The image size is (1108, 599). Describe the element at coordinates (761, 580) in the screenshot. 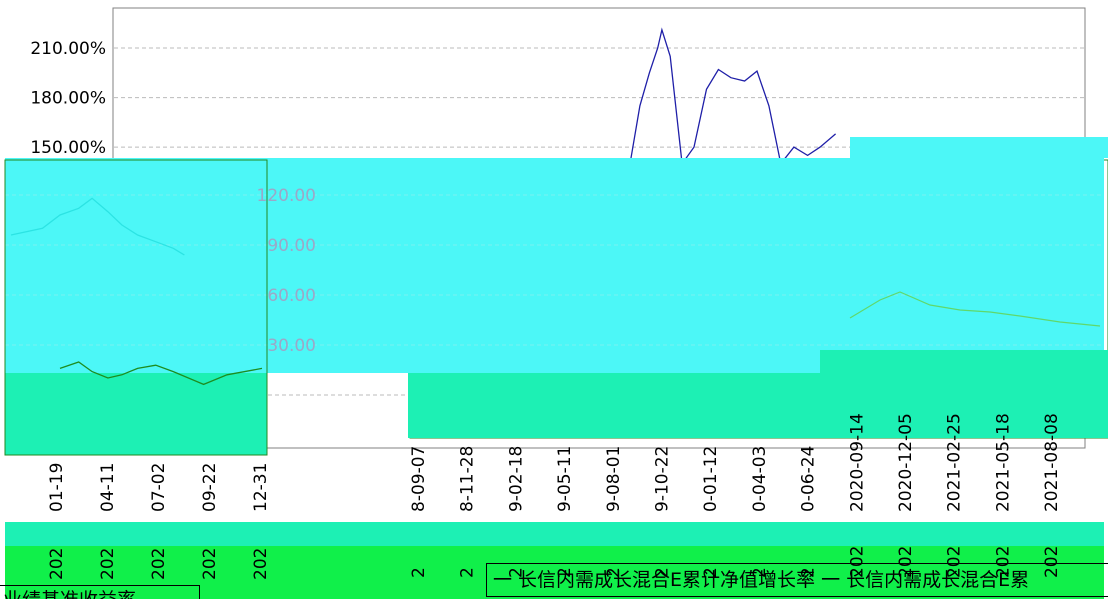

I see `legend-main-text: 一 长信内需成长混合E累计净值增长率 一 长信内需成长混合E累` at that location.